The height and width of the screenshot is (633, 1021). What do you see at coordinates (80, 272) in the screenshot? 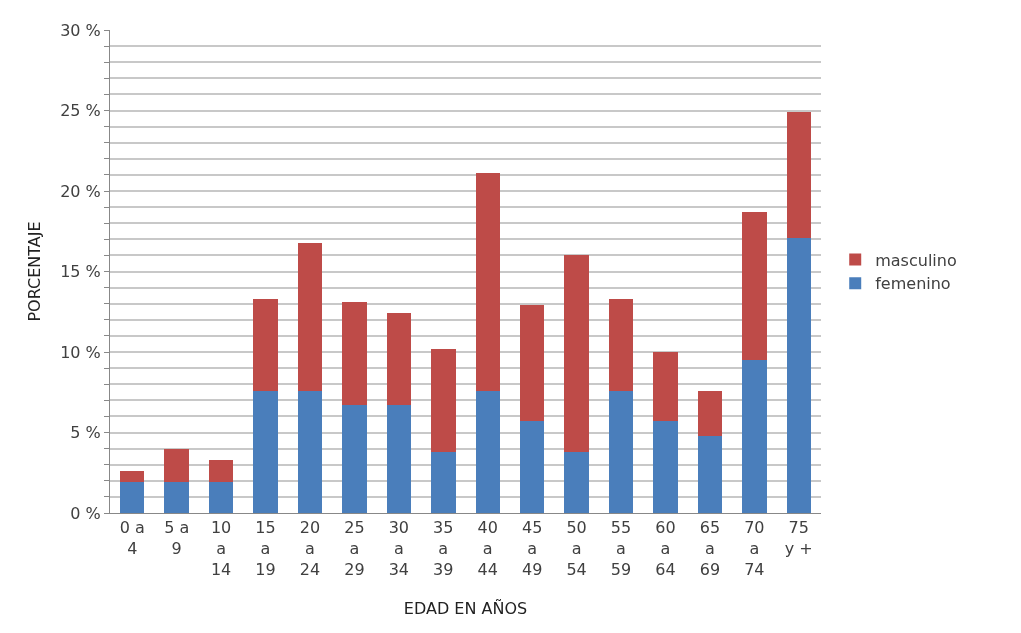
I see `y-tick-label: 15 %` at bounding box center [80, 272].